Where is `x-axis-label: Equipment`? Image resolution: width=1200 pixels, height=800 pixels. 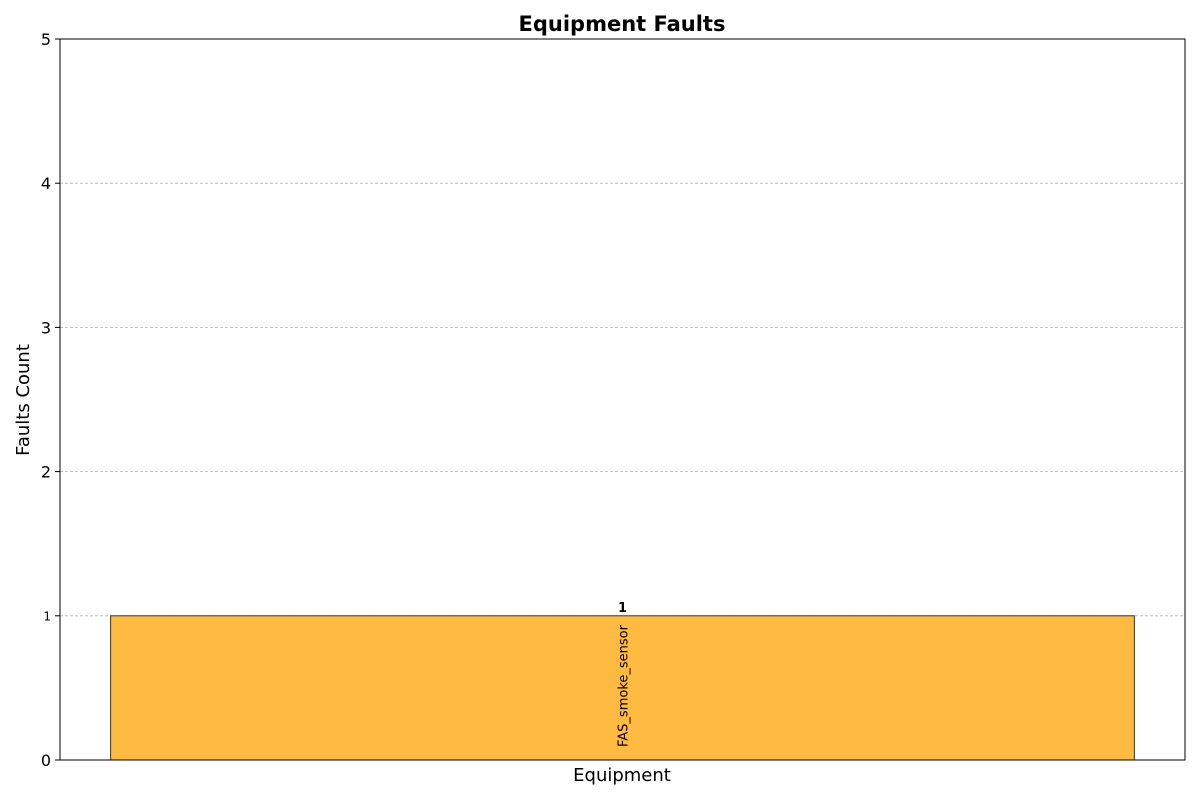
x-axis-label: Equipment is located at coordinates (622, 775).